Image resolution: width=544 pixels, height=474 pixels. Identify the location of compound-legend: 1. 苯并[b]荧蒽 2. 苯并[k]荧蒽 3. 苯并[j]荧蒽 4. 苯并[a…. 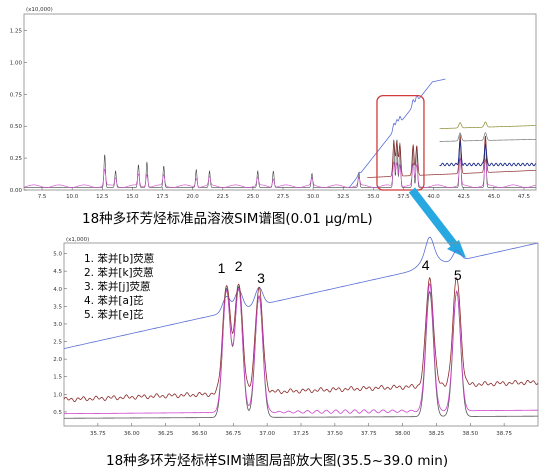
(119, 286).